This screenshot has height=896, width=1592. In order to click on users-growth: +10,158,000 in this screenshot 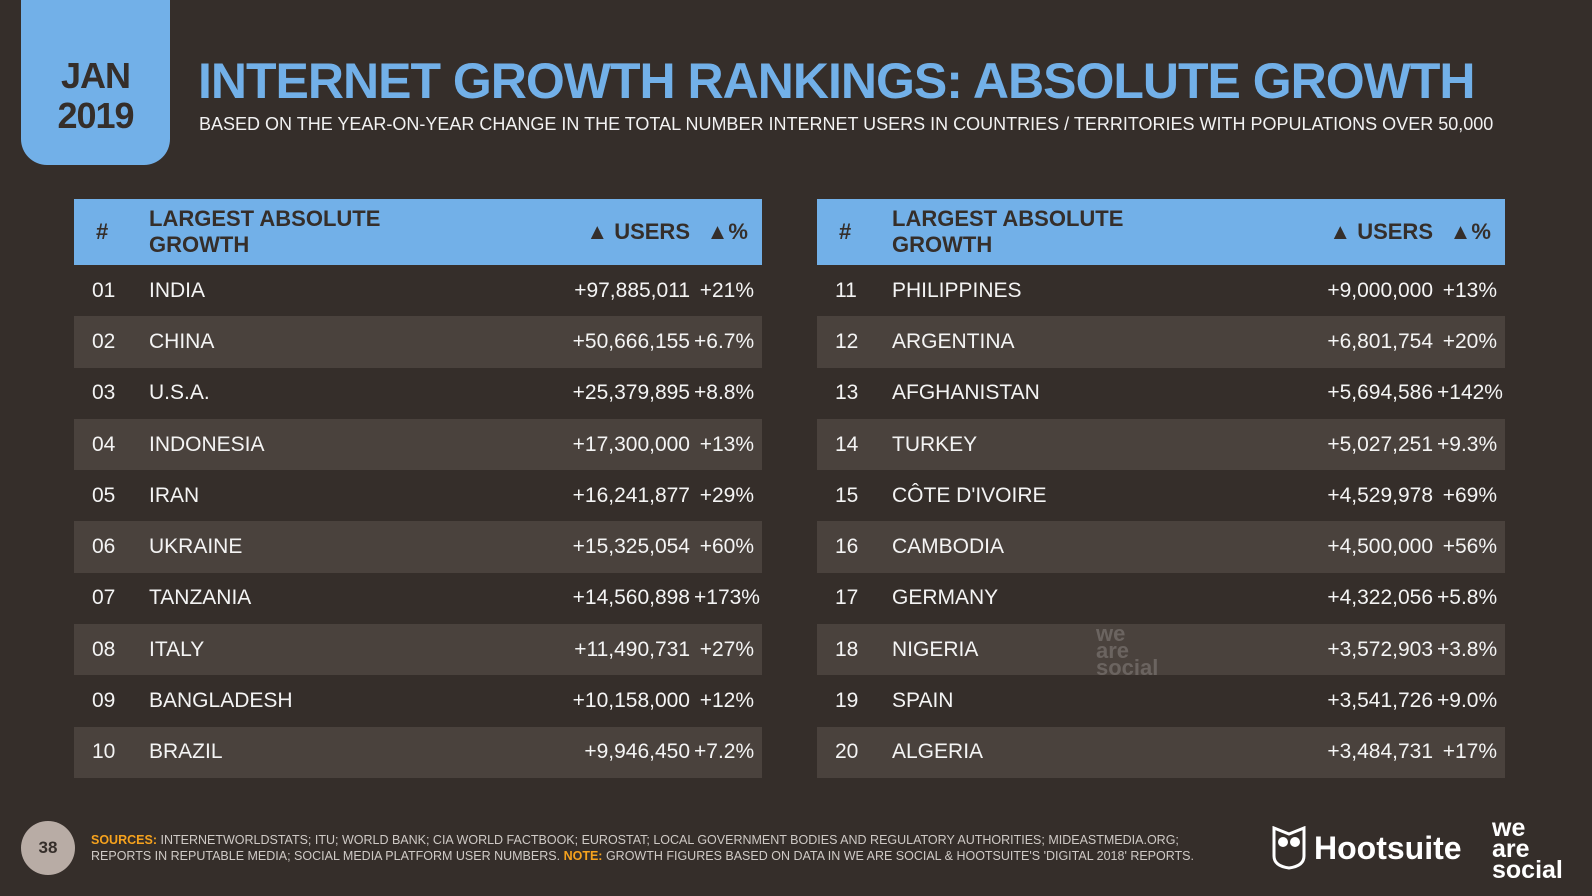, I will do `click(631, 701)`.